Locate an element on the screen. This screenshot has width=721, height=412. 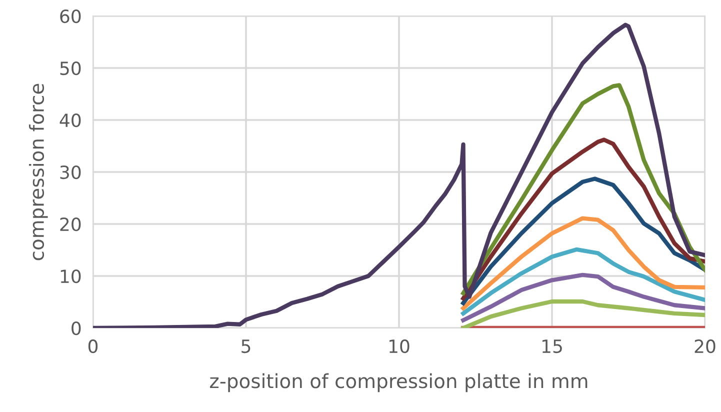
y-tick-label: 50 is located at coordinates (70, 68).